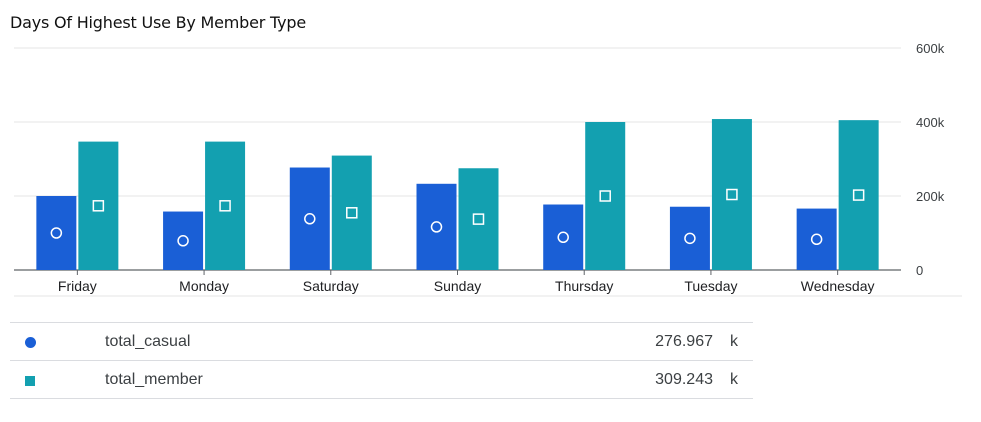  What do you see at coordinates (204, 286) in the screenshot?
I see `x-tick-label: Monday` at bounding box center [204, 286].